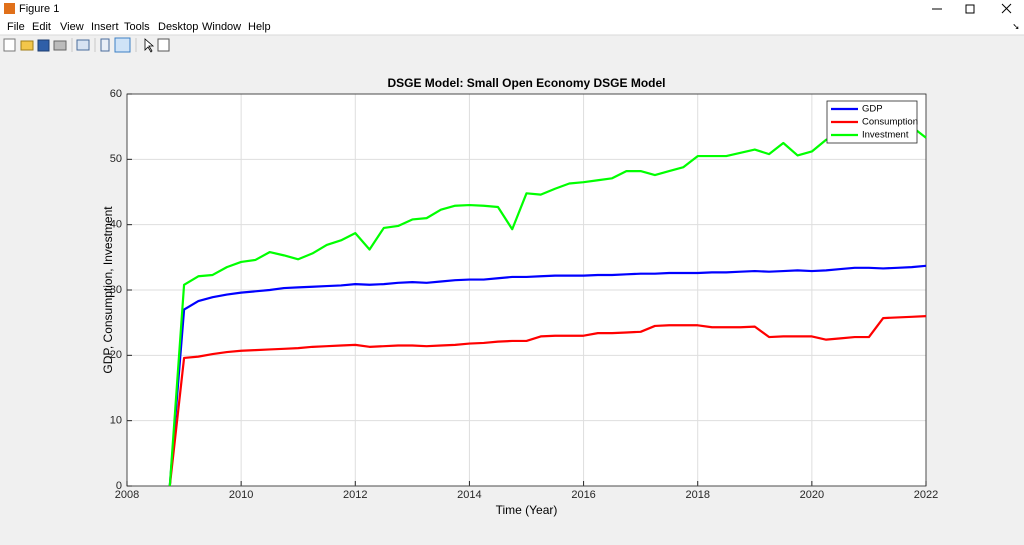  What do you see at coordinates (105, 45) in the screenshot?
I see `colorbar-button` at bounding box center [105, 45].